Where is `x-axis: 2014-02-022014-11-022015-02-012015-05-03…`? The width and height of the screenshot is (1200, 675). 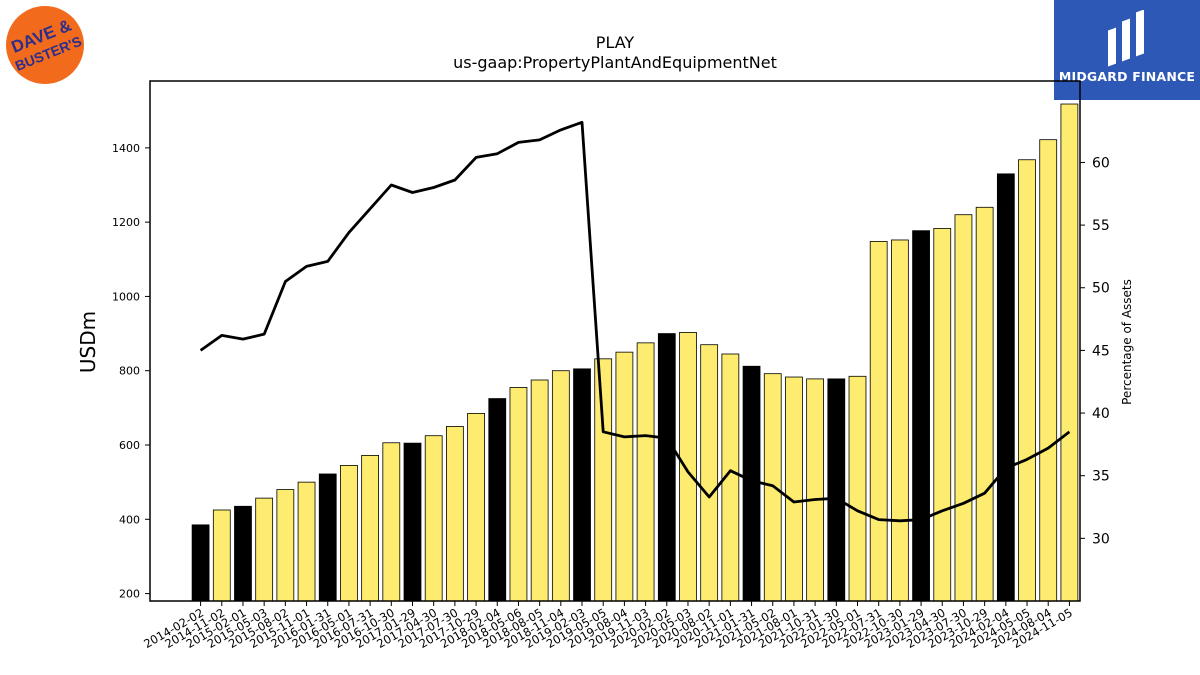
x-axis: 2014-02-022014-11-022015-02-012015-05-03… is located at coordinates (608, 626).